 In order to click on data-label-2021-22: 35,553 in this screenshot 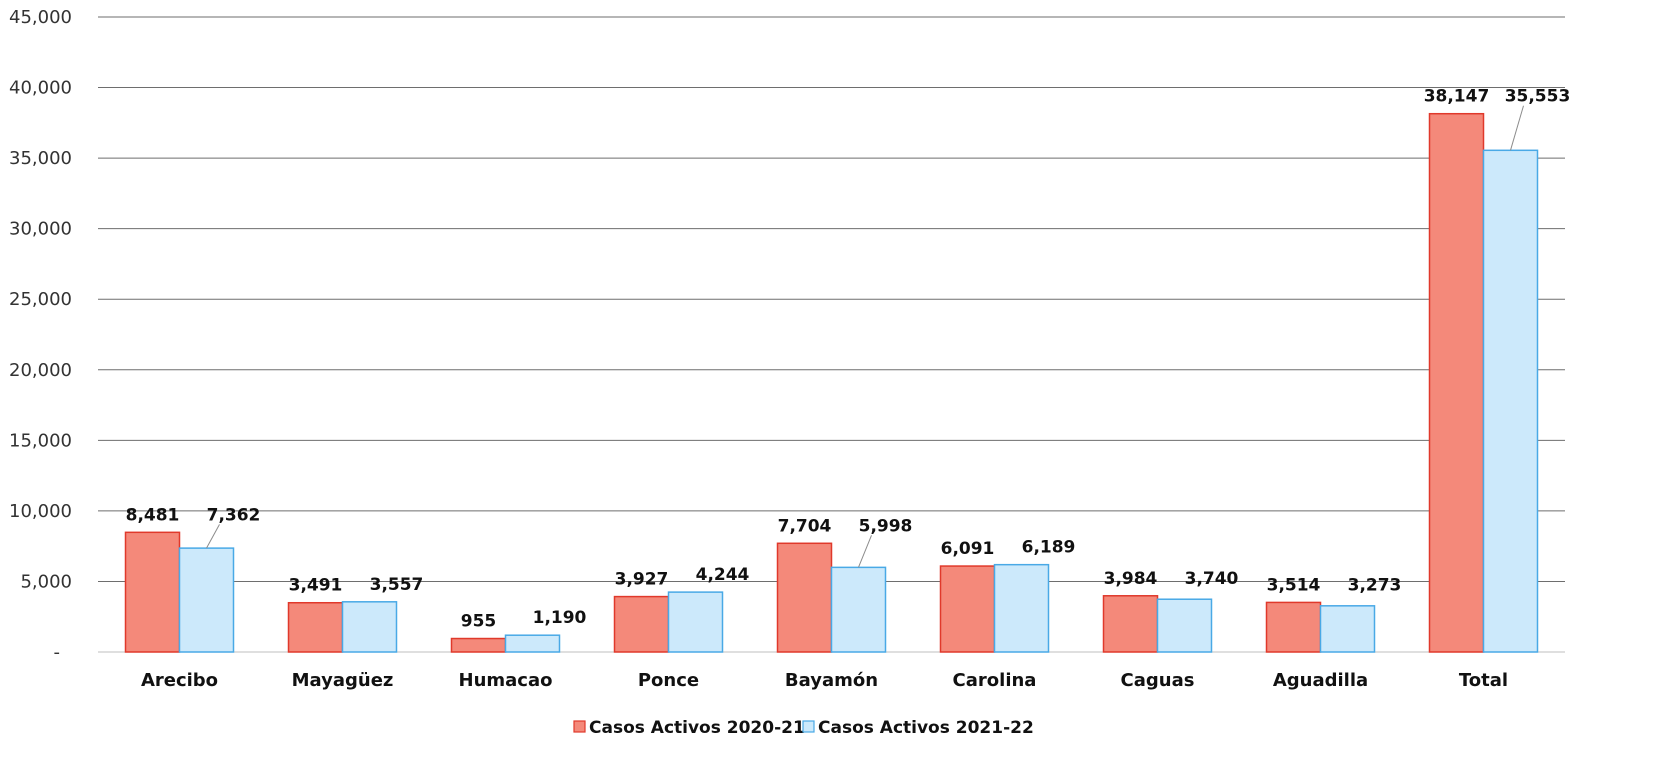, I will do `click(1538, 97)`.